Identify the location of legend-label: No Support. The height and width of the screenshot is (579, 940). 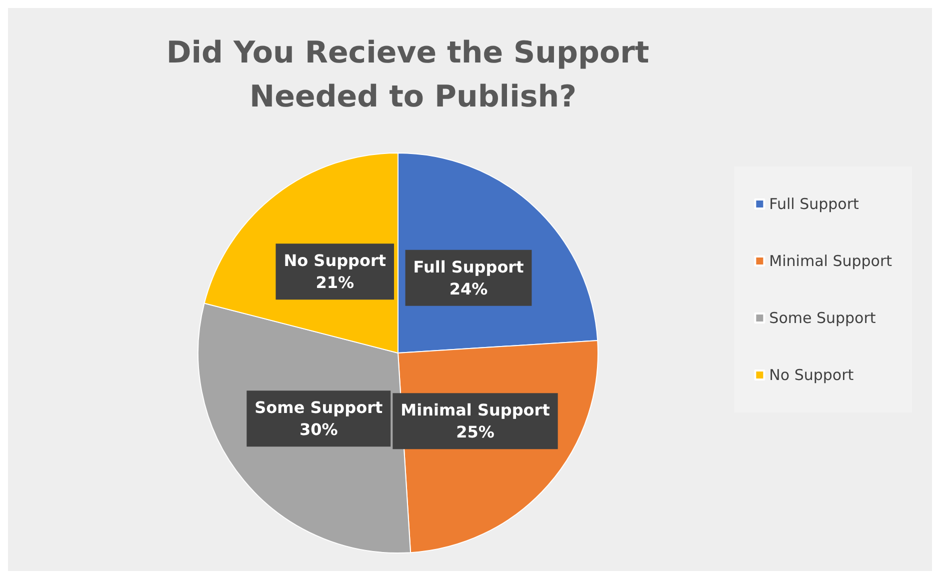
(811, 375).